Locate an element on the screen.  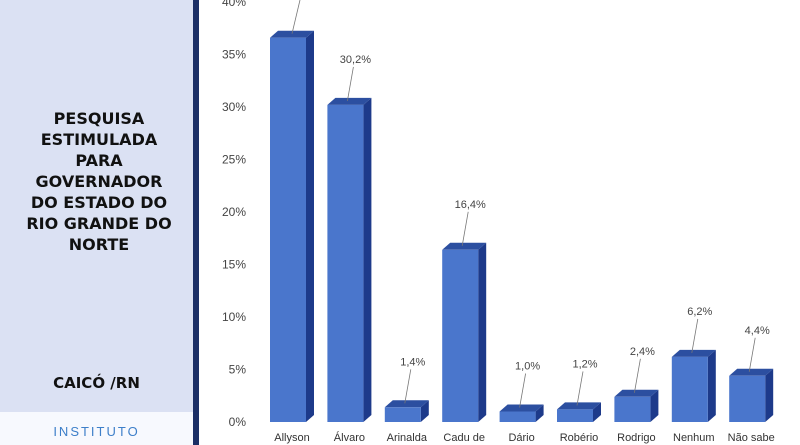
y-tick-label: 5% is located at coordinates (238, 370).